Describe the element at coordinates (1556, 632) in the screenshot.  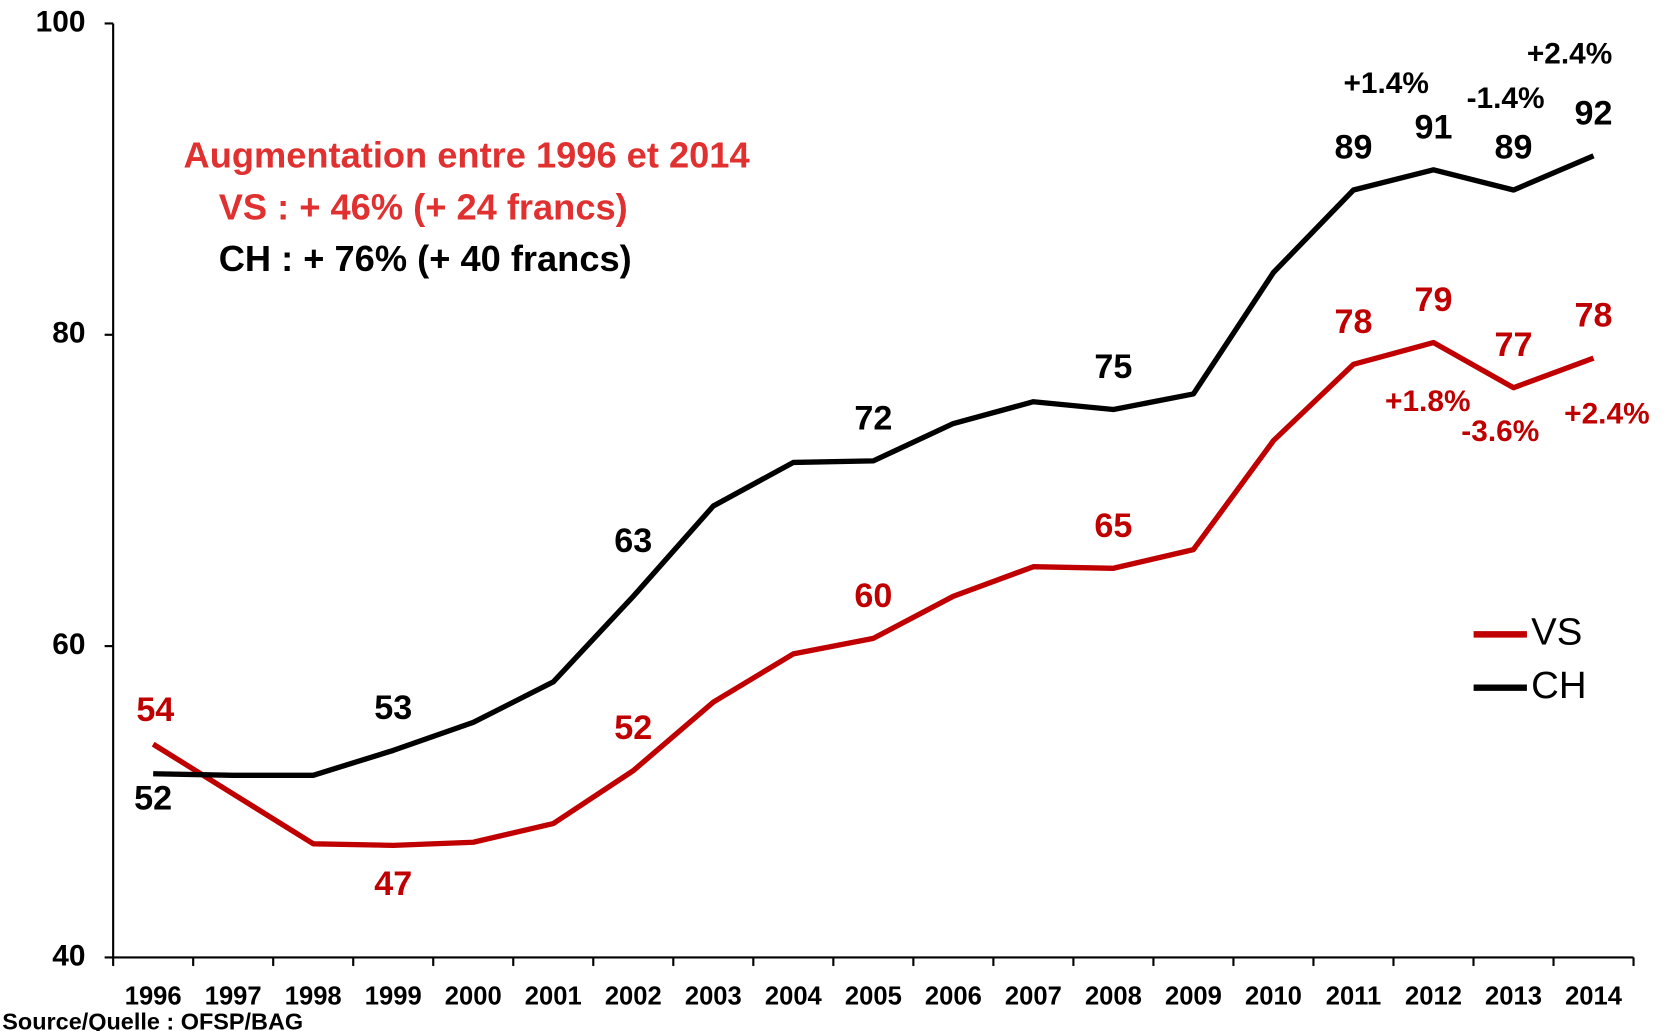
I see `legend-label: VS` at that location.